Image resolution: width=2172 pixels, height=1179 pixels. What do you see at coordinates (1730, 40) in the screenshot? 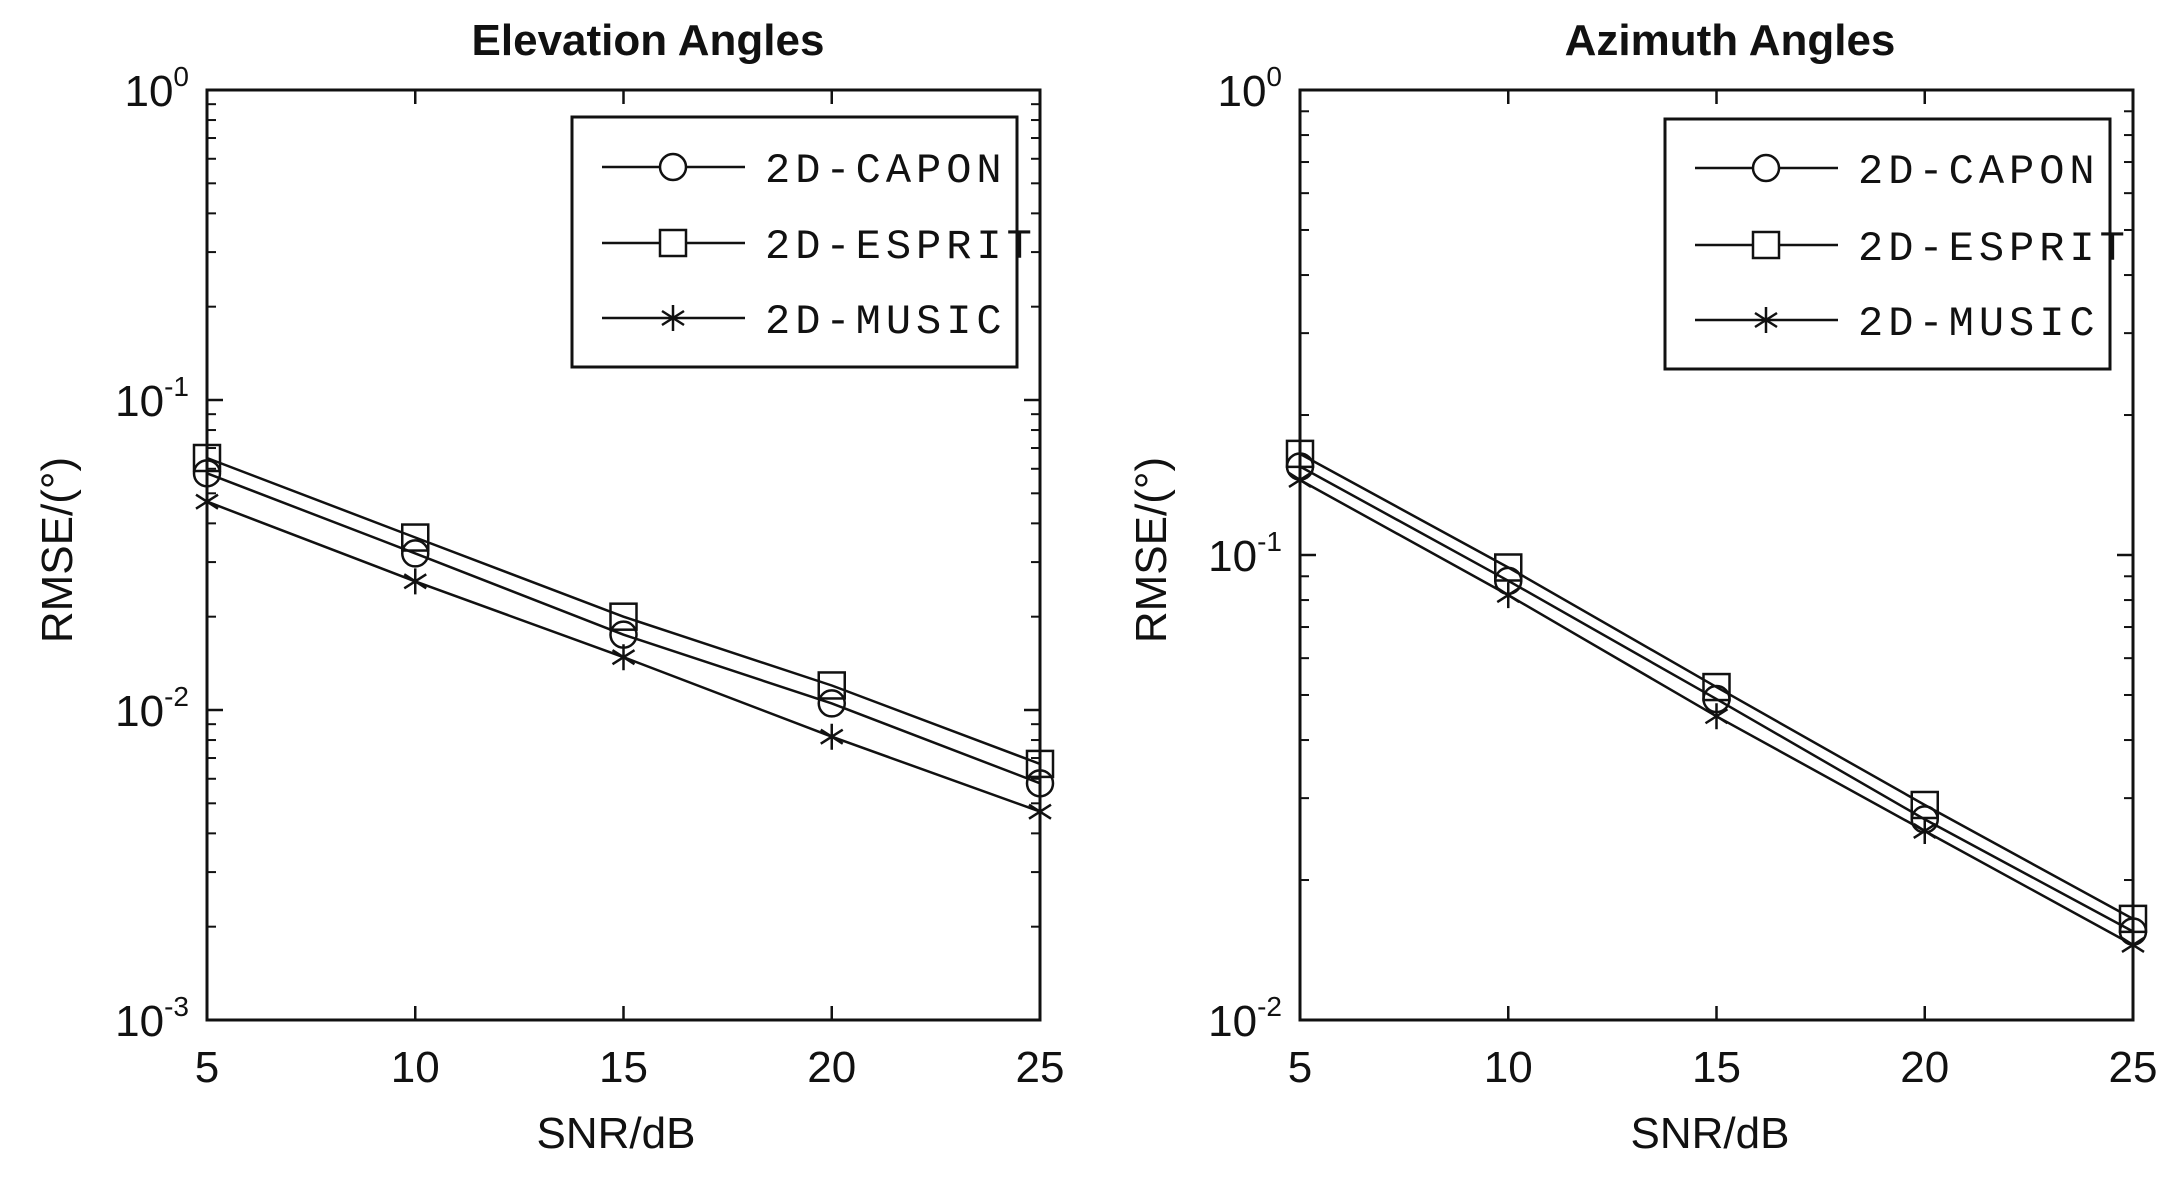
I see `chart-title: Azimuth Angles` at bounding box center [1730, 40].